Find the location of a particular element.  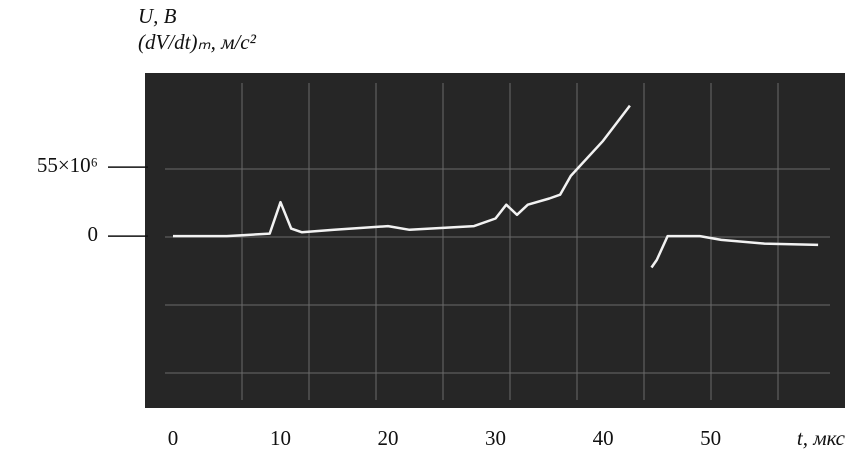

x-tick-label: 10 is located at coordinates (280, 438).